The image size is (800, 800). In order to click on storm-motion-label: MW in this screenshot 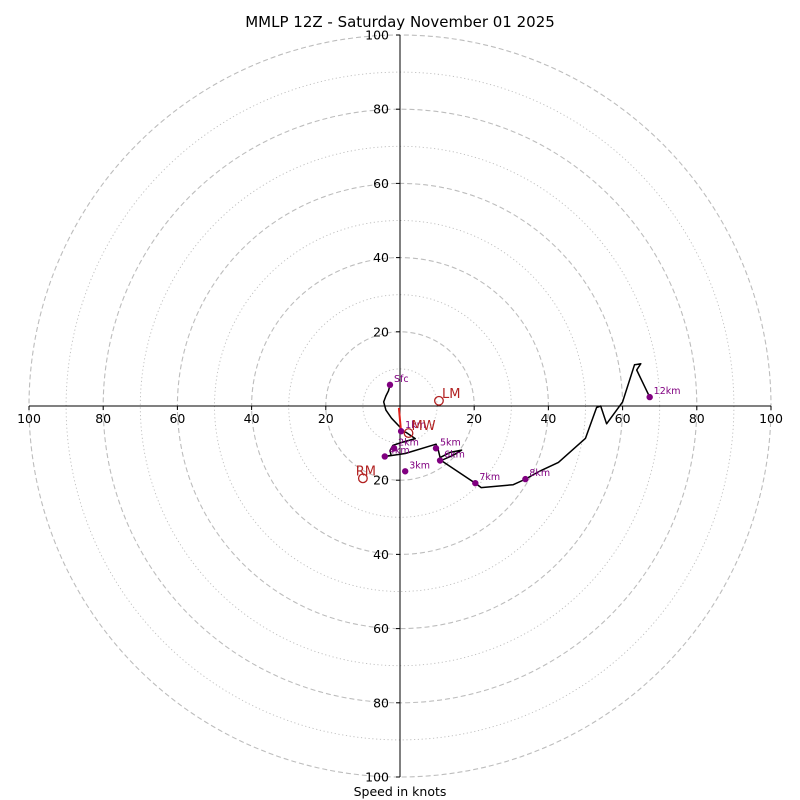, I will do `click(424, 426)`.